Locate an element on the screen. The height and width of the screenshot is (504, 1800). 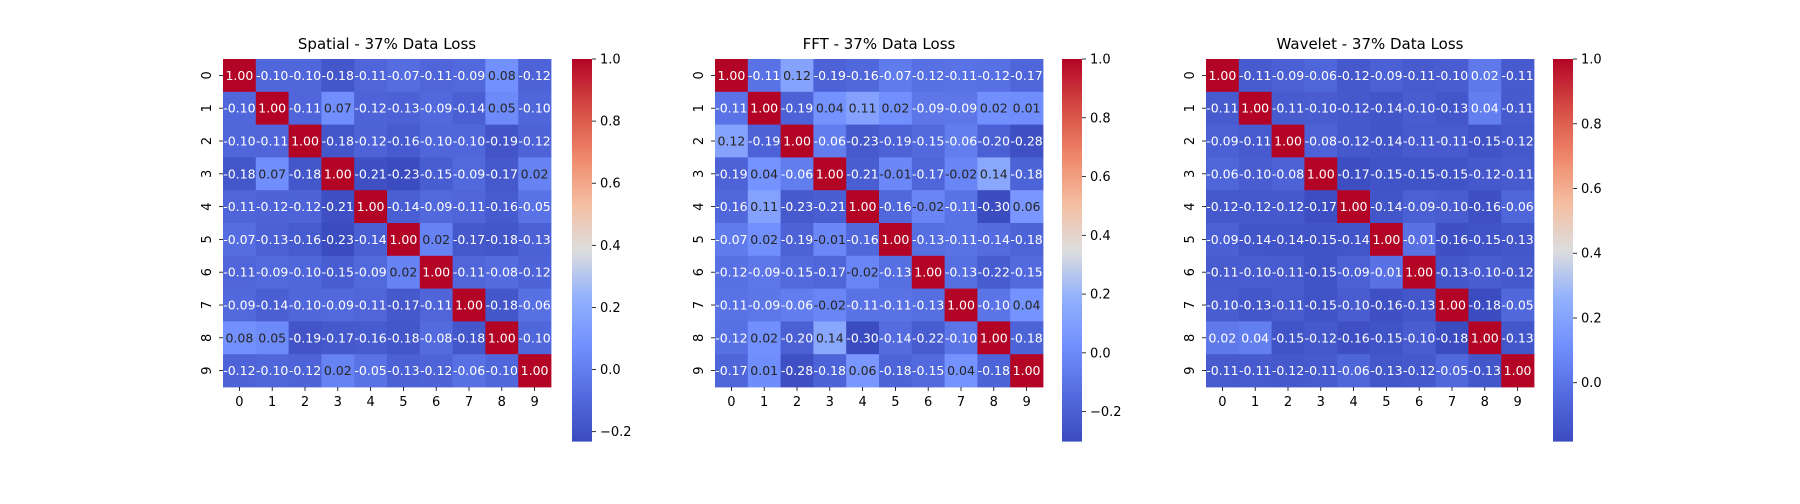
cell-value-label: -0.15 is located at coordinates (338, 272).